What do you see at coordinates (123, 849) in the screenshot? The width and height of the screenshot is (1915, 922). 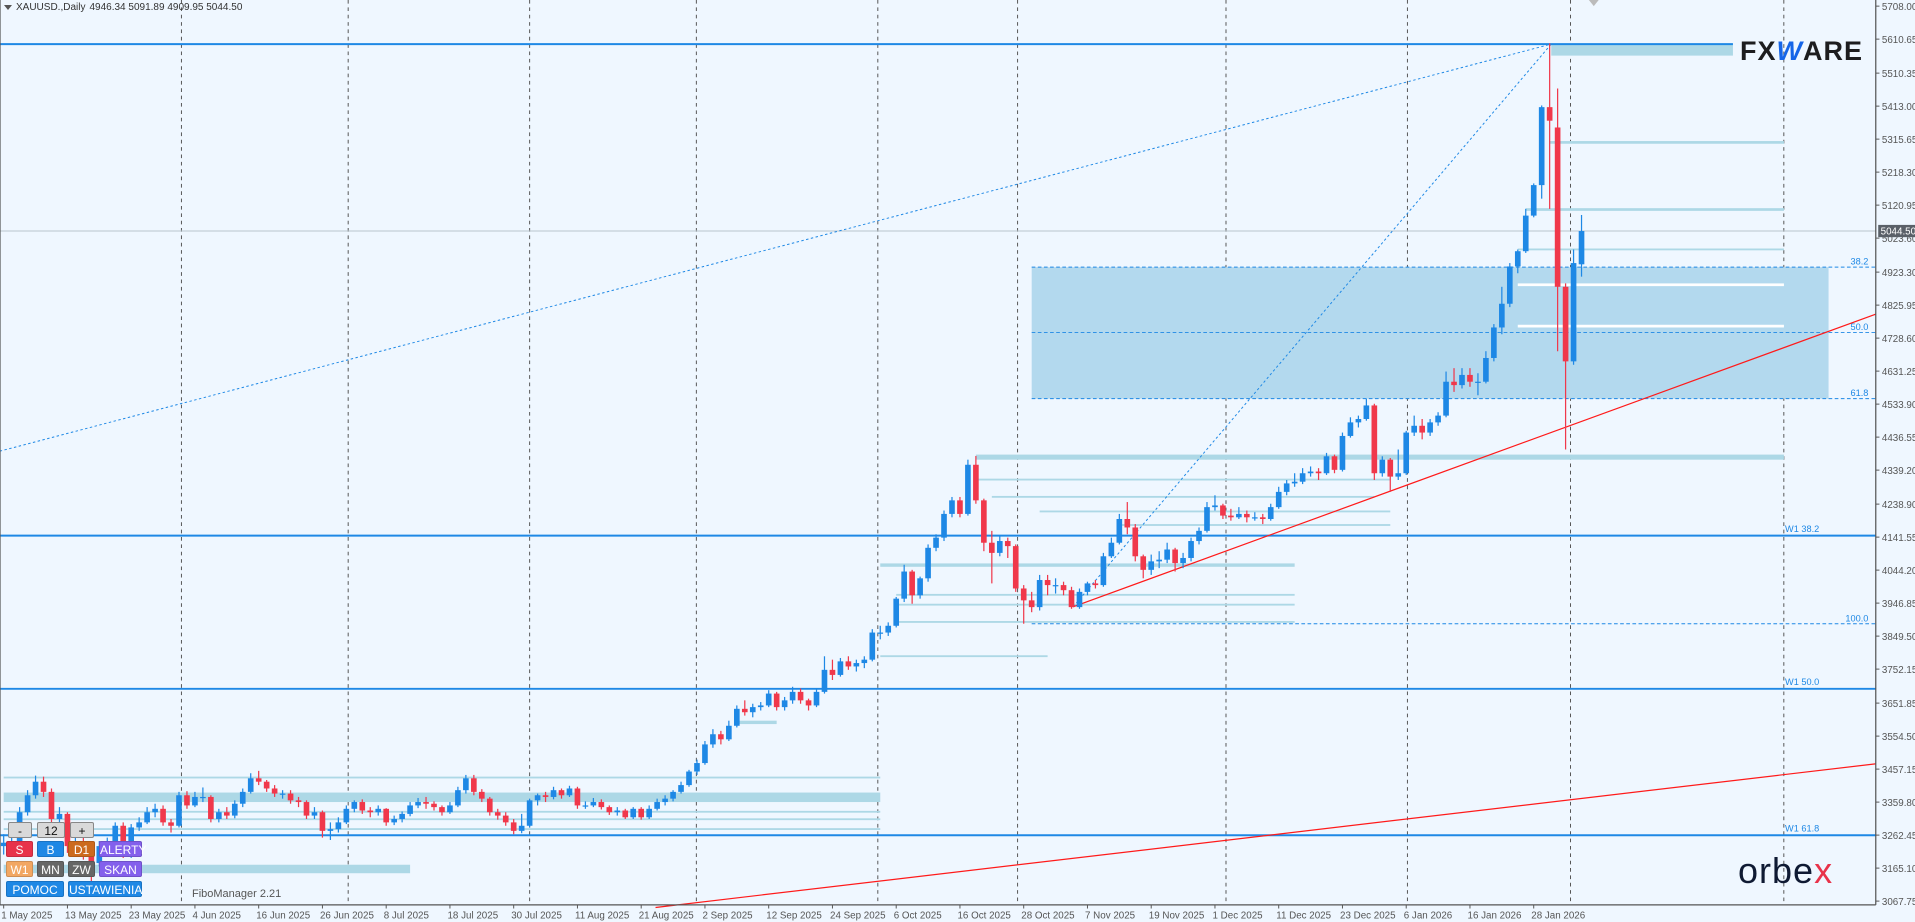 I see `alerts-button: ALERTY` at bounding box center [123, 849].